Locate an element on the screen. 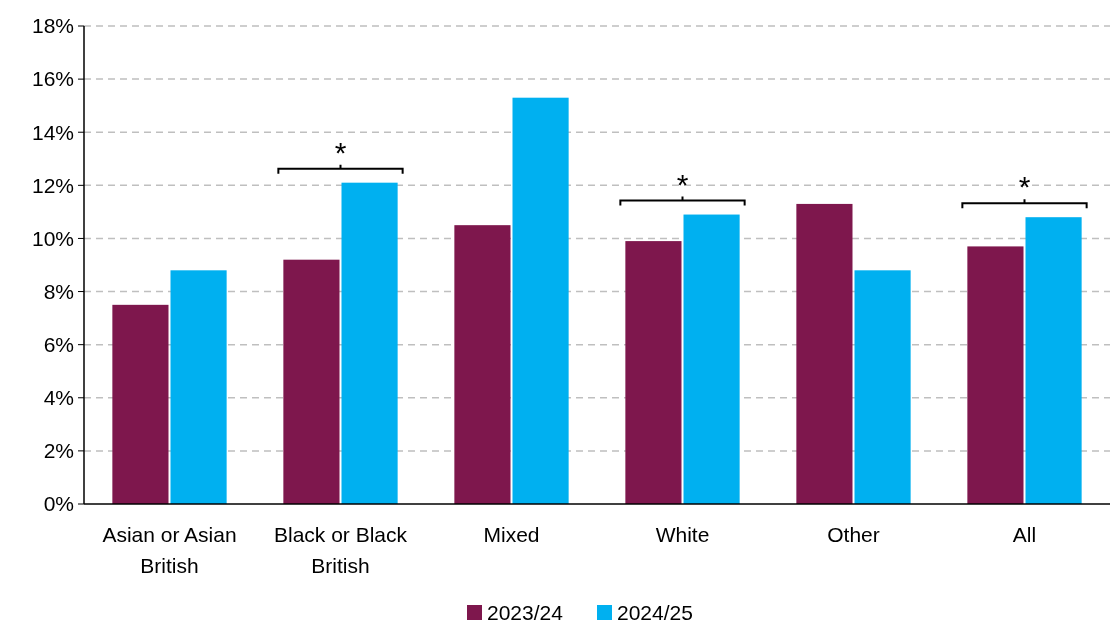  y-tick-label: 2% is located at coordinates (58, 451).